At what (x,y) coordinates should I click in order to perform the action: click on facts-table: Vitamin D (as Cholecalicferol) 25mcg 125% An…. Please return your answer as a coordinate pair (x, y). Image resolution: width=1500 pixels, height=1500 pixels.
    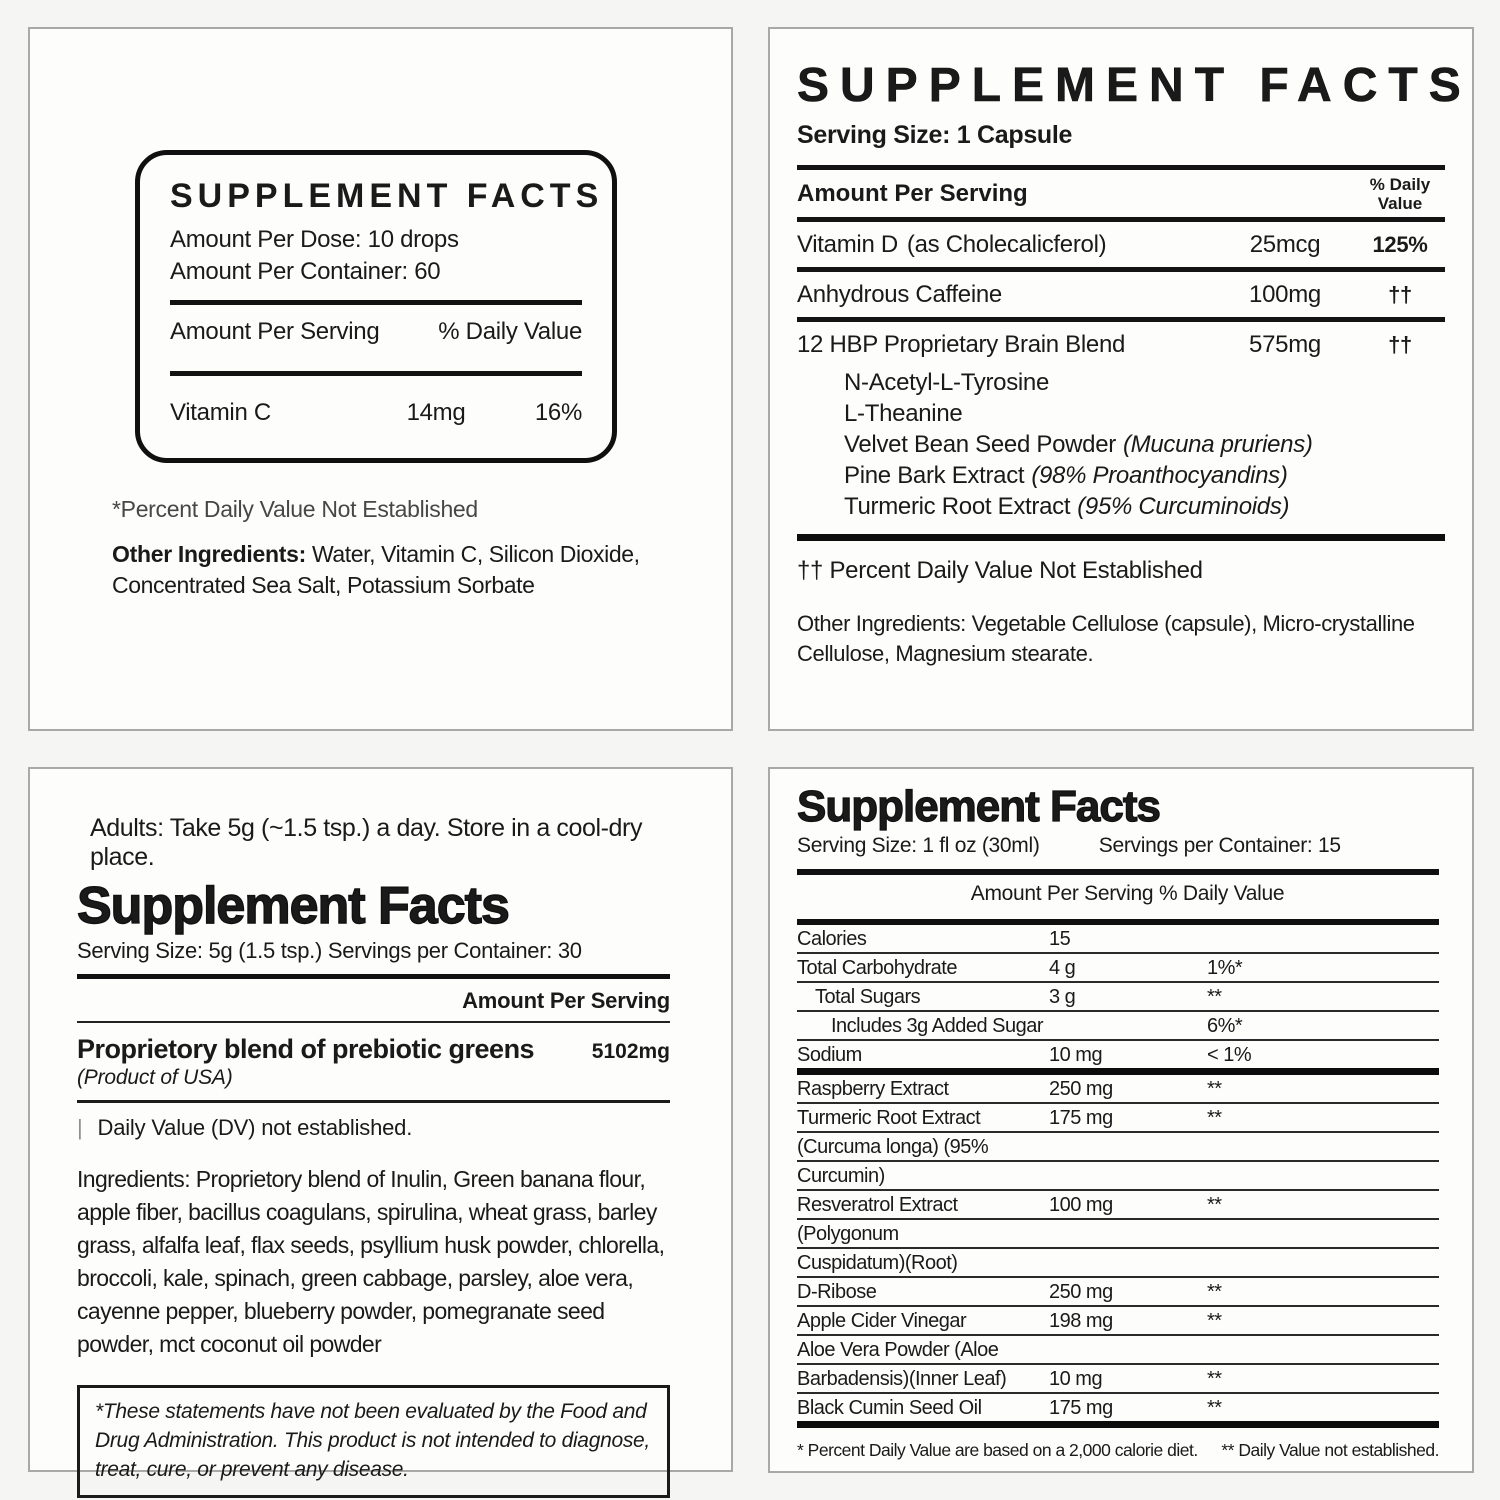
    Looking at the image, I should click on (1121, 372).